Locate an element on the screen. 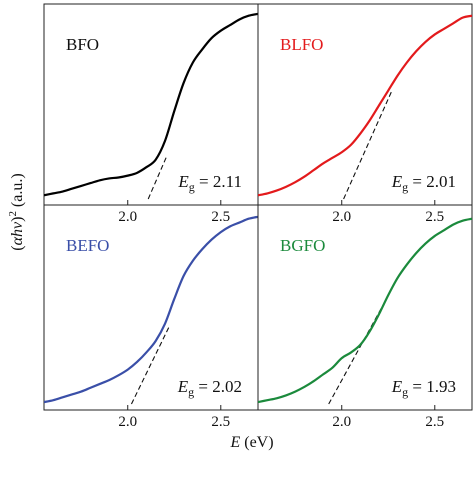 This screenshot has height=477, width=474. eg-annotation-befo: Eg = 2.02 is located at coordinates (209, 388).